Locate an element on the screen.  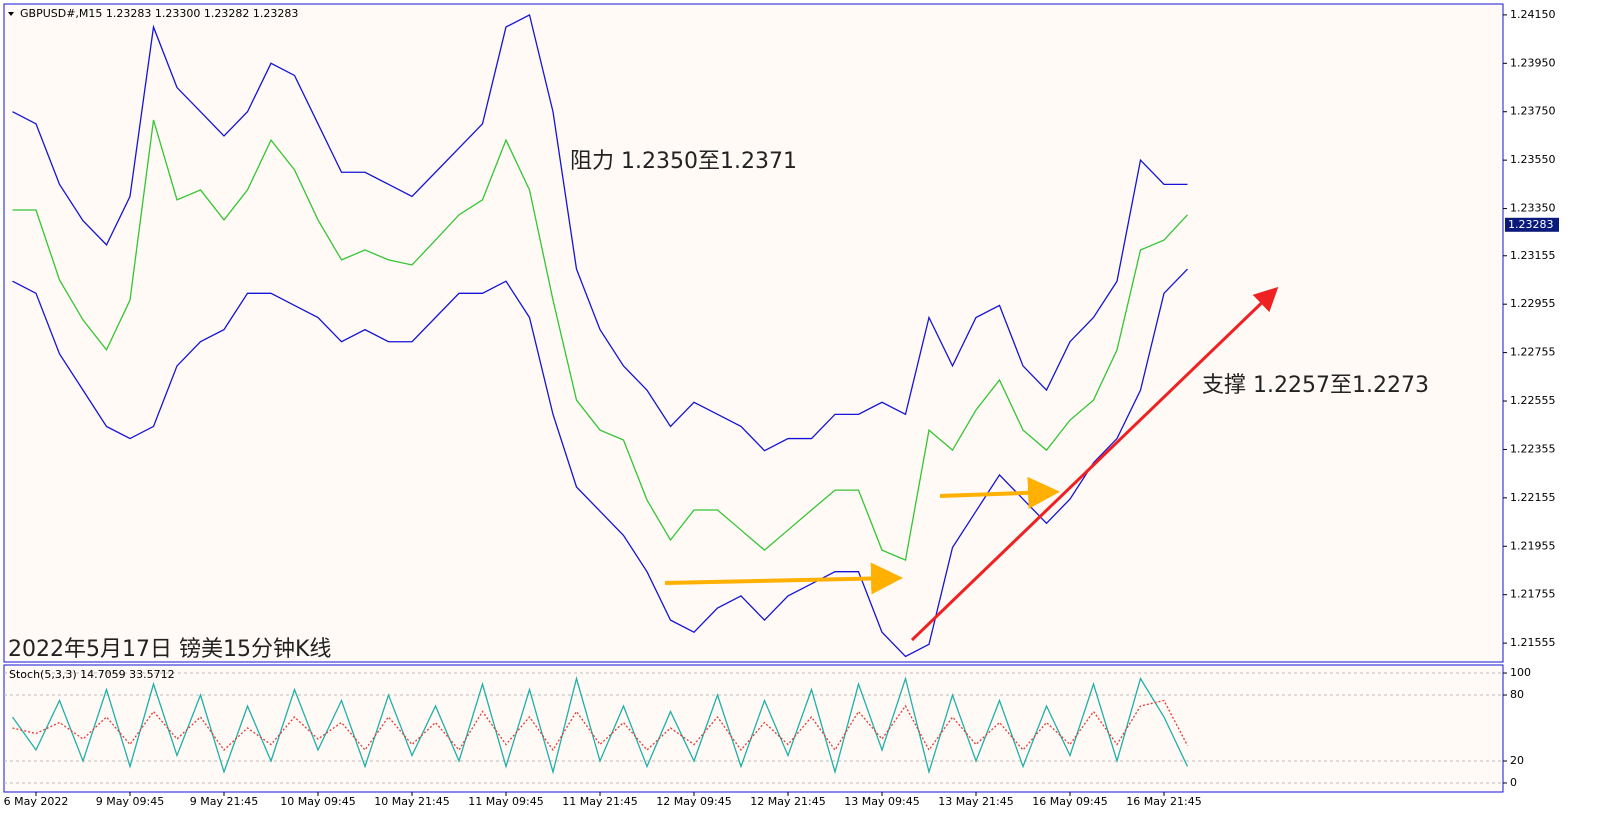
stoch-panel is located at coordinates (753, 728).